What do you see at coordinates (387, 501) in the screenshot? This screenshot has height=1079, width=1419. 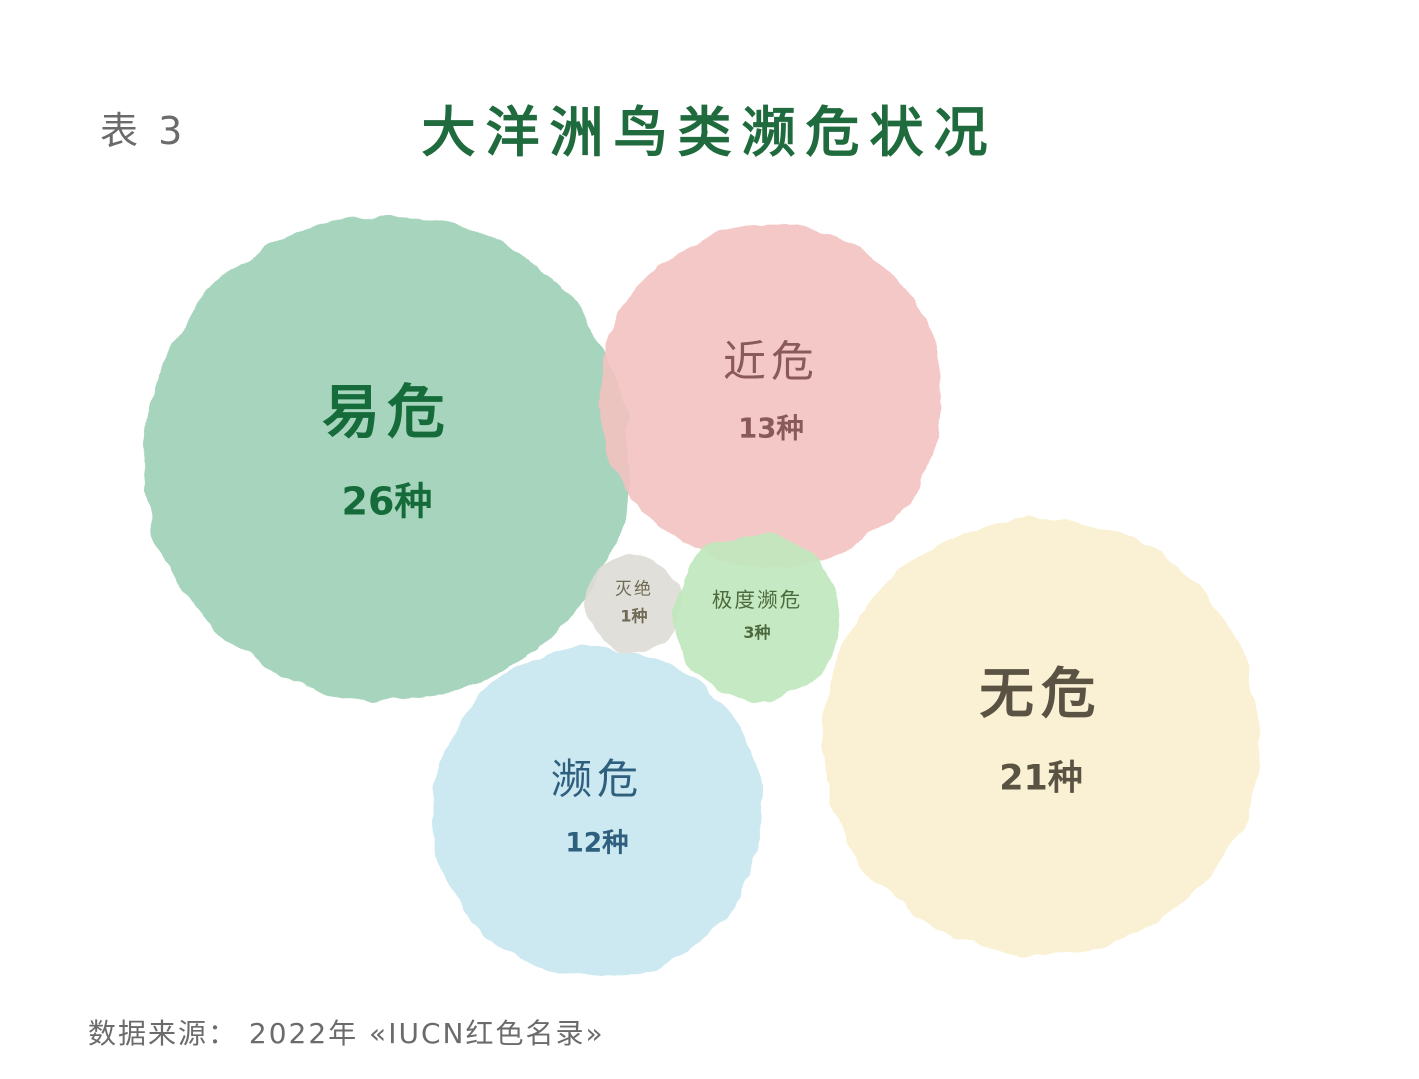 I see `bubble-value-vulnerable: 26种` at bounding box center [387, 501].